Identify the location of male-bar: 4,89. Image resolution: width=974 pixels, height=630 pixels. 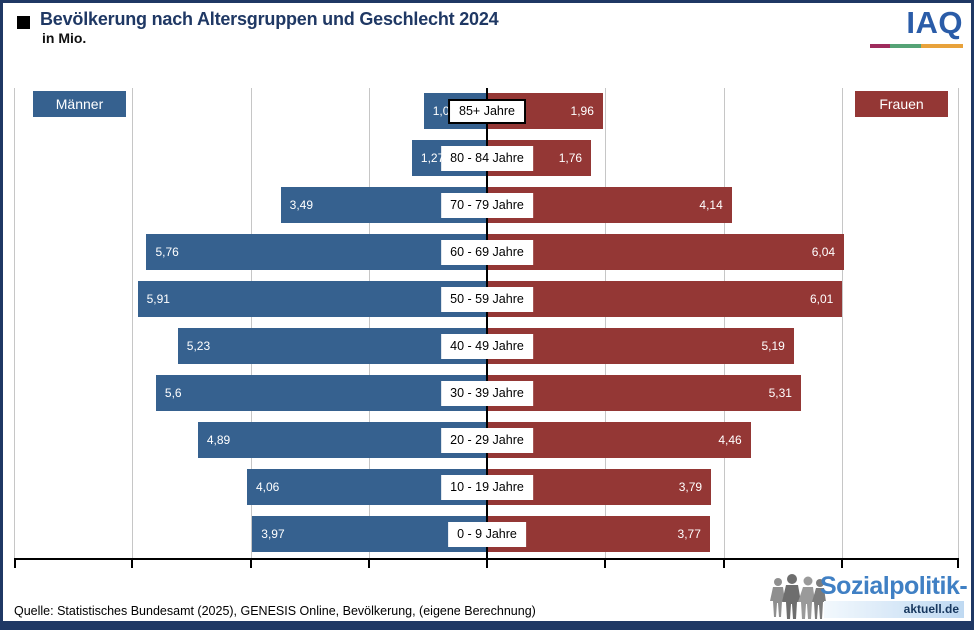
(342, 440).